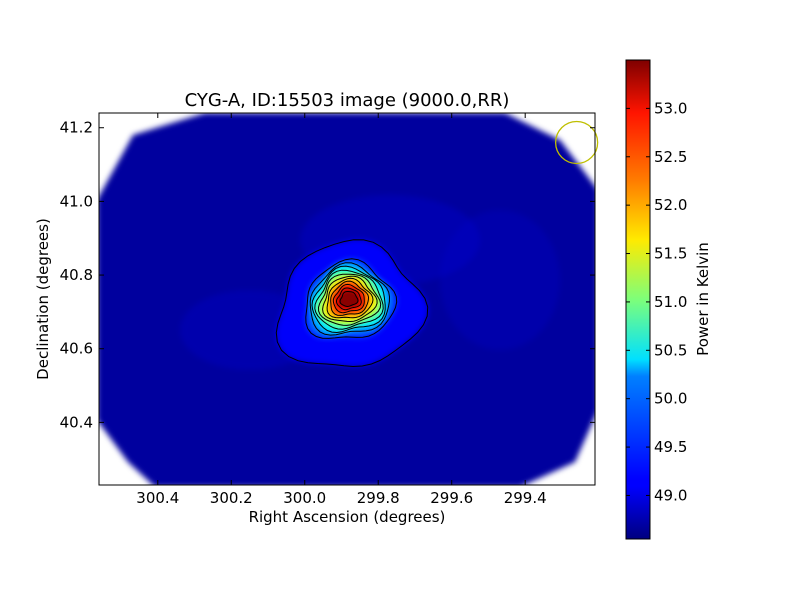 This screenshot has width=800, height=600. I want to click on colorbar-ticks: 49.0 49.5 50.0 50.5 51.0 51.5 52.0 52.5 53.0, so click(656, 301).